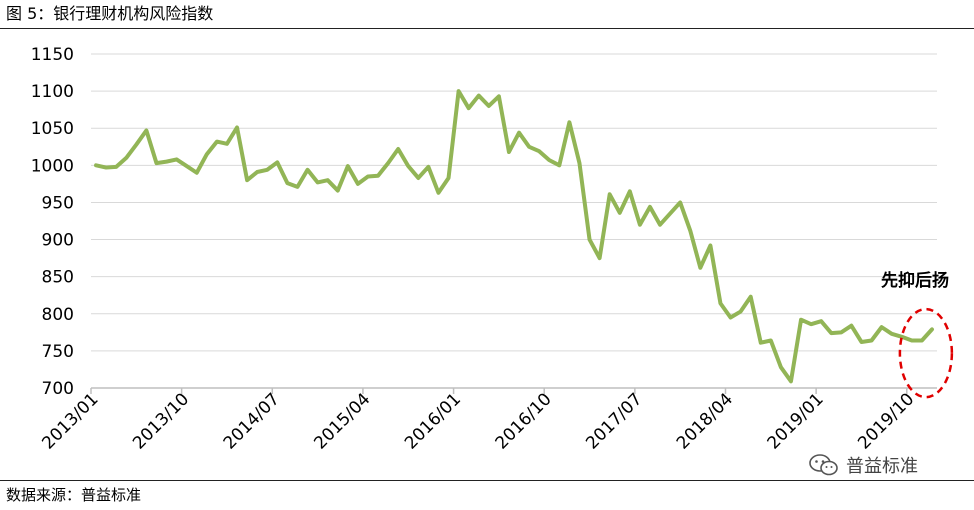 Image resolution: width=974 pixels, height=510 pixels. I want to click on annotation-text: 先抑后扬, so click(915, 280).